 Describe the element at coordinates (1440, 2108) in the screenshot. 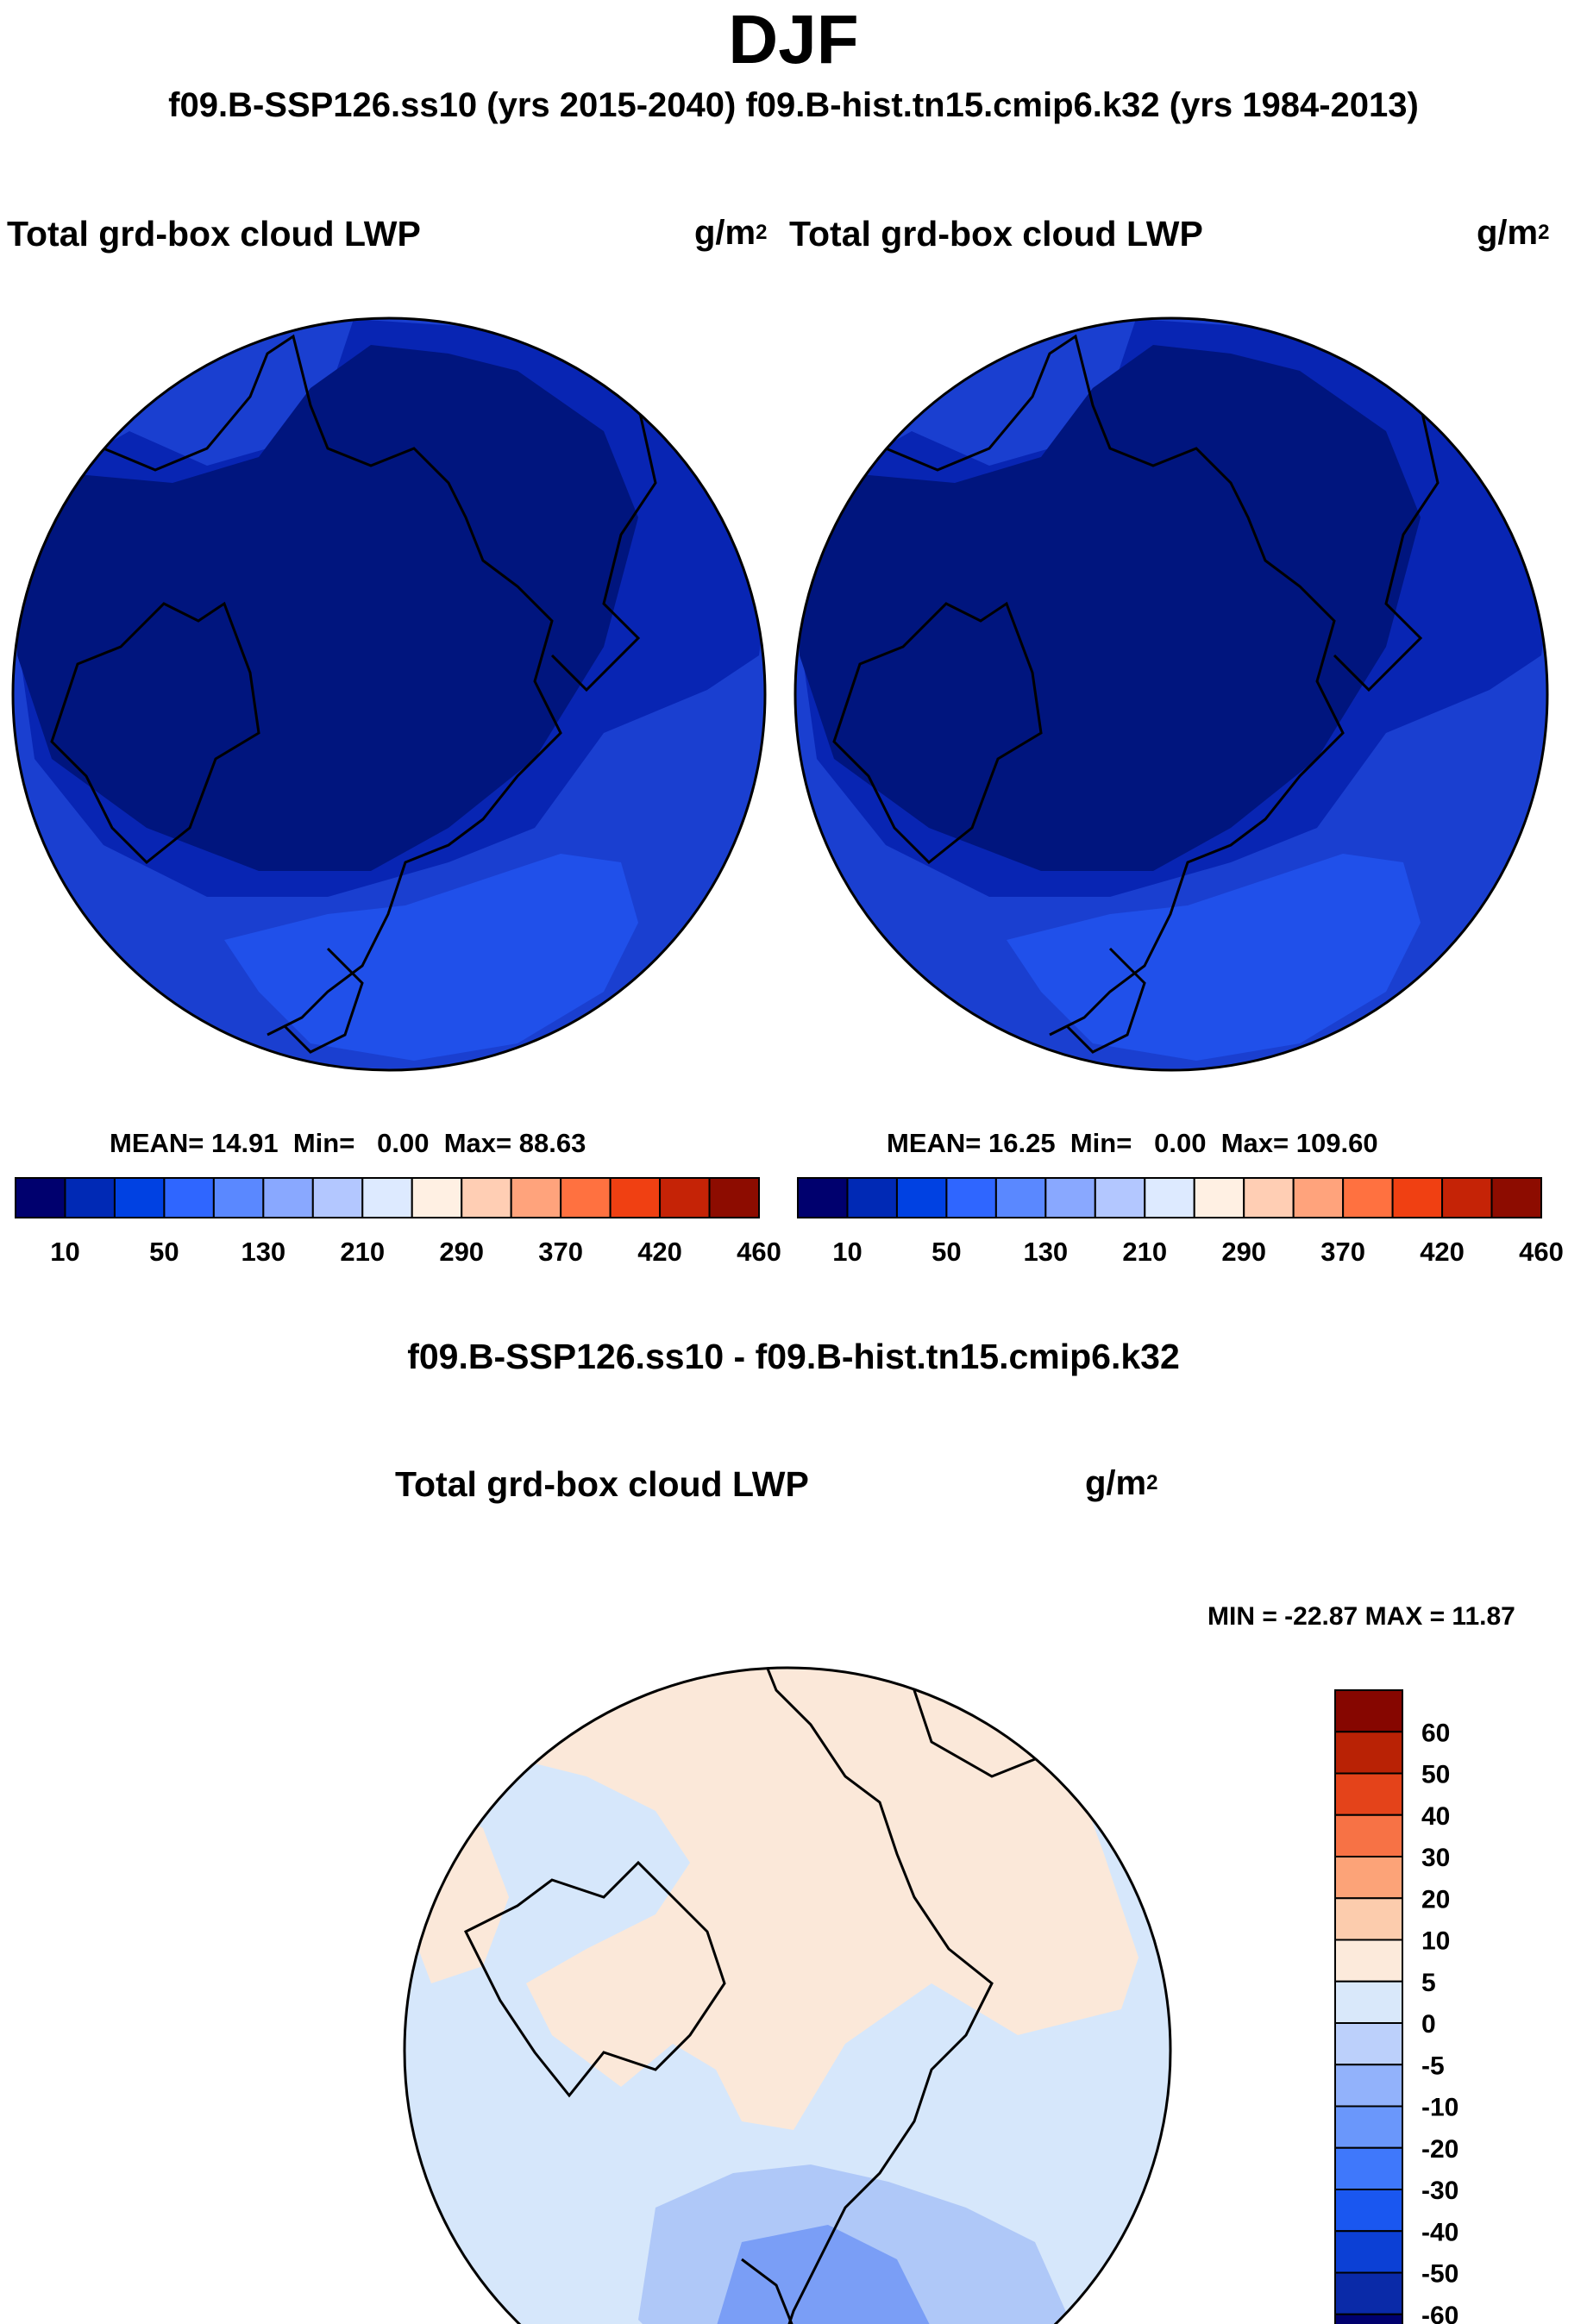

I see `colorbar-3-tick-label: -10` at that location.